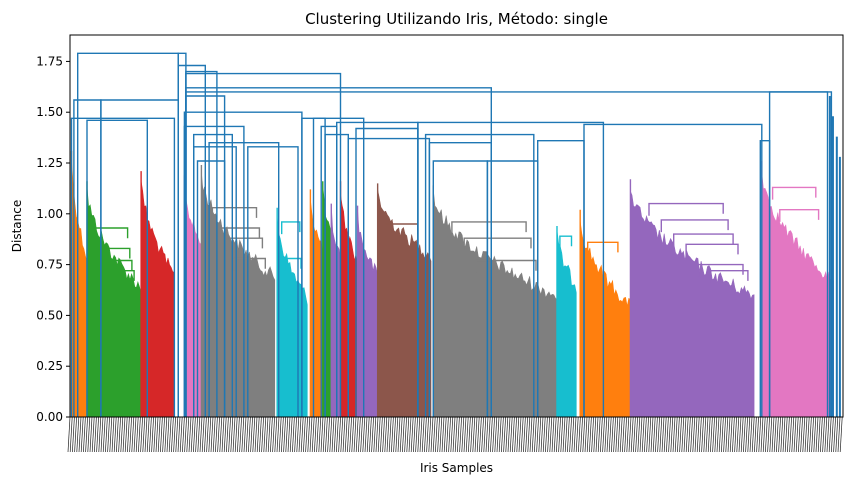  What do you see at coordinates (49, 61) in the screenshot?
I see `y-tick-label: 1.75` at bounding box center [49, 61].